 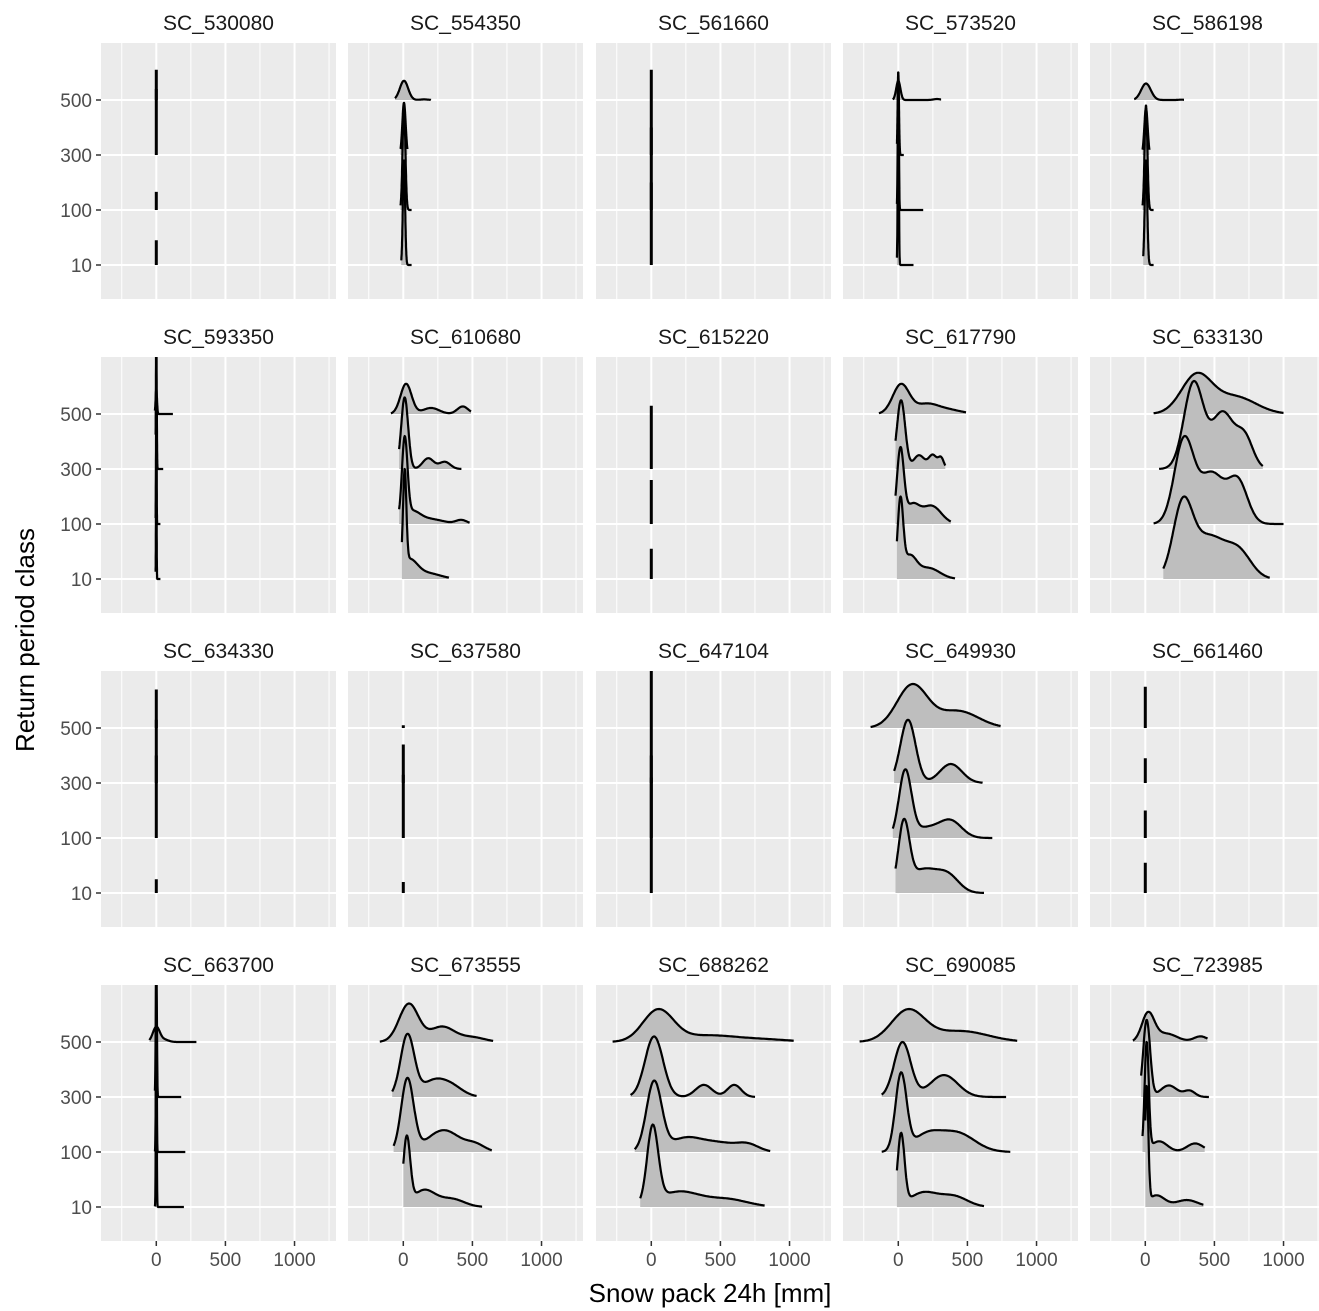 I want to click on facet-panel: SC_661460, so click(x=1204, y=783).